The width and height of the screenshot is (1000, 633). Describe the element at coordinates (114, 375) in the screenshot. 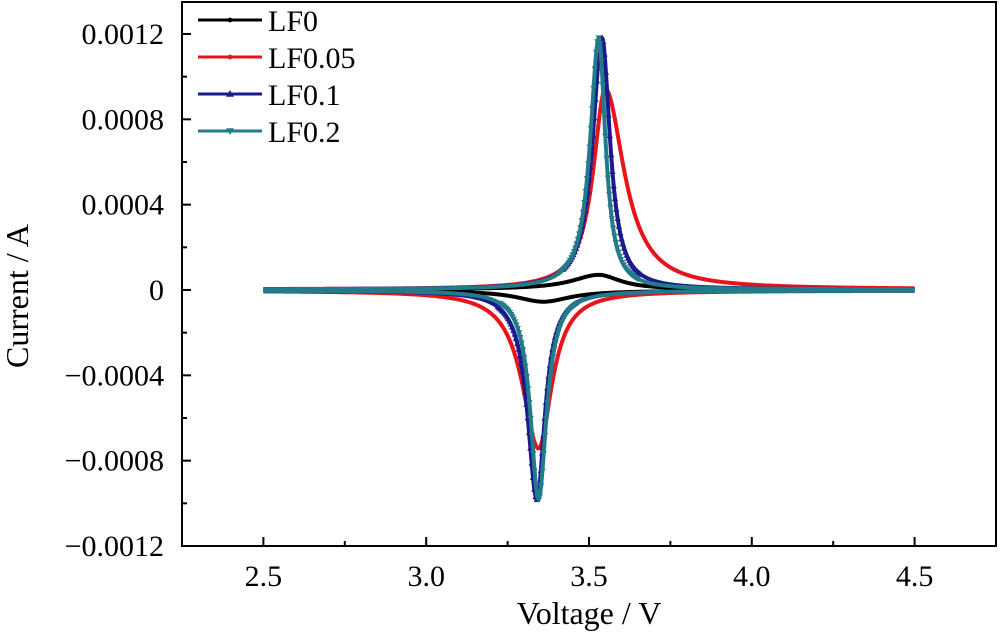

I see `y-tick-label: −0.0004` at that location.